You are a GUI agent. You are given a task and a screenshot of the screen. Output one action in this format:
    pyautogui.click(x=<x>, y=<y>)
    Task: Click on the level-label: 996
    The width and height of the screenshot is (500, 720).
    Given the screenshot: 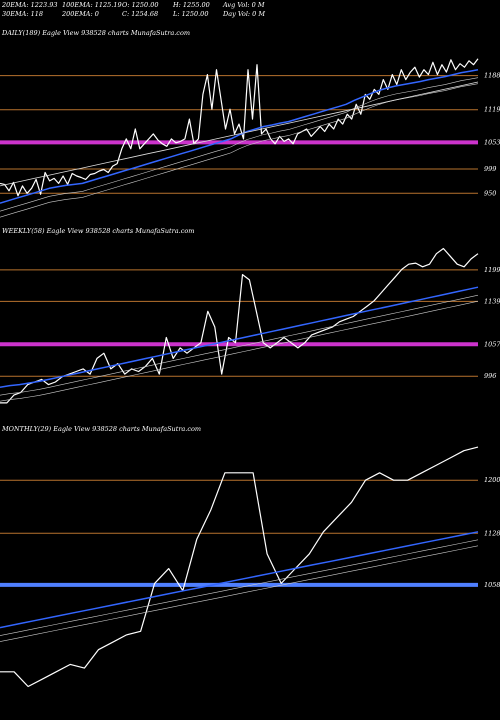 What is the action you would take?
    pyautogui.click(x=490, y=376)
    